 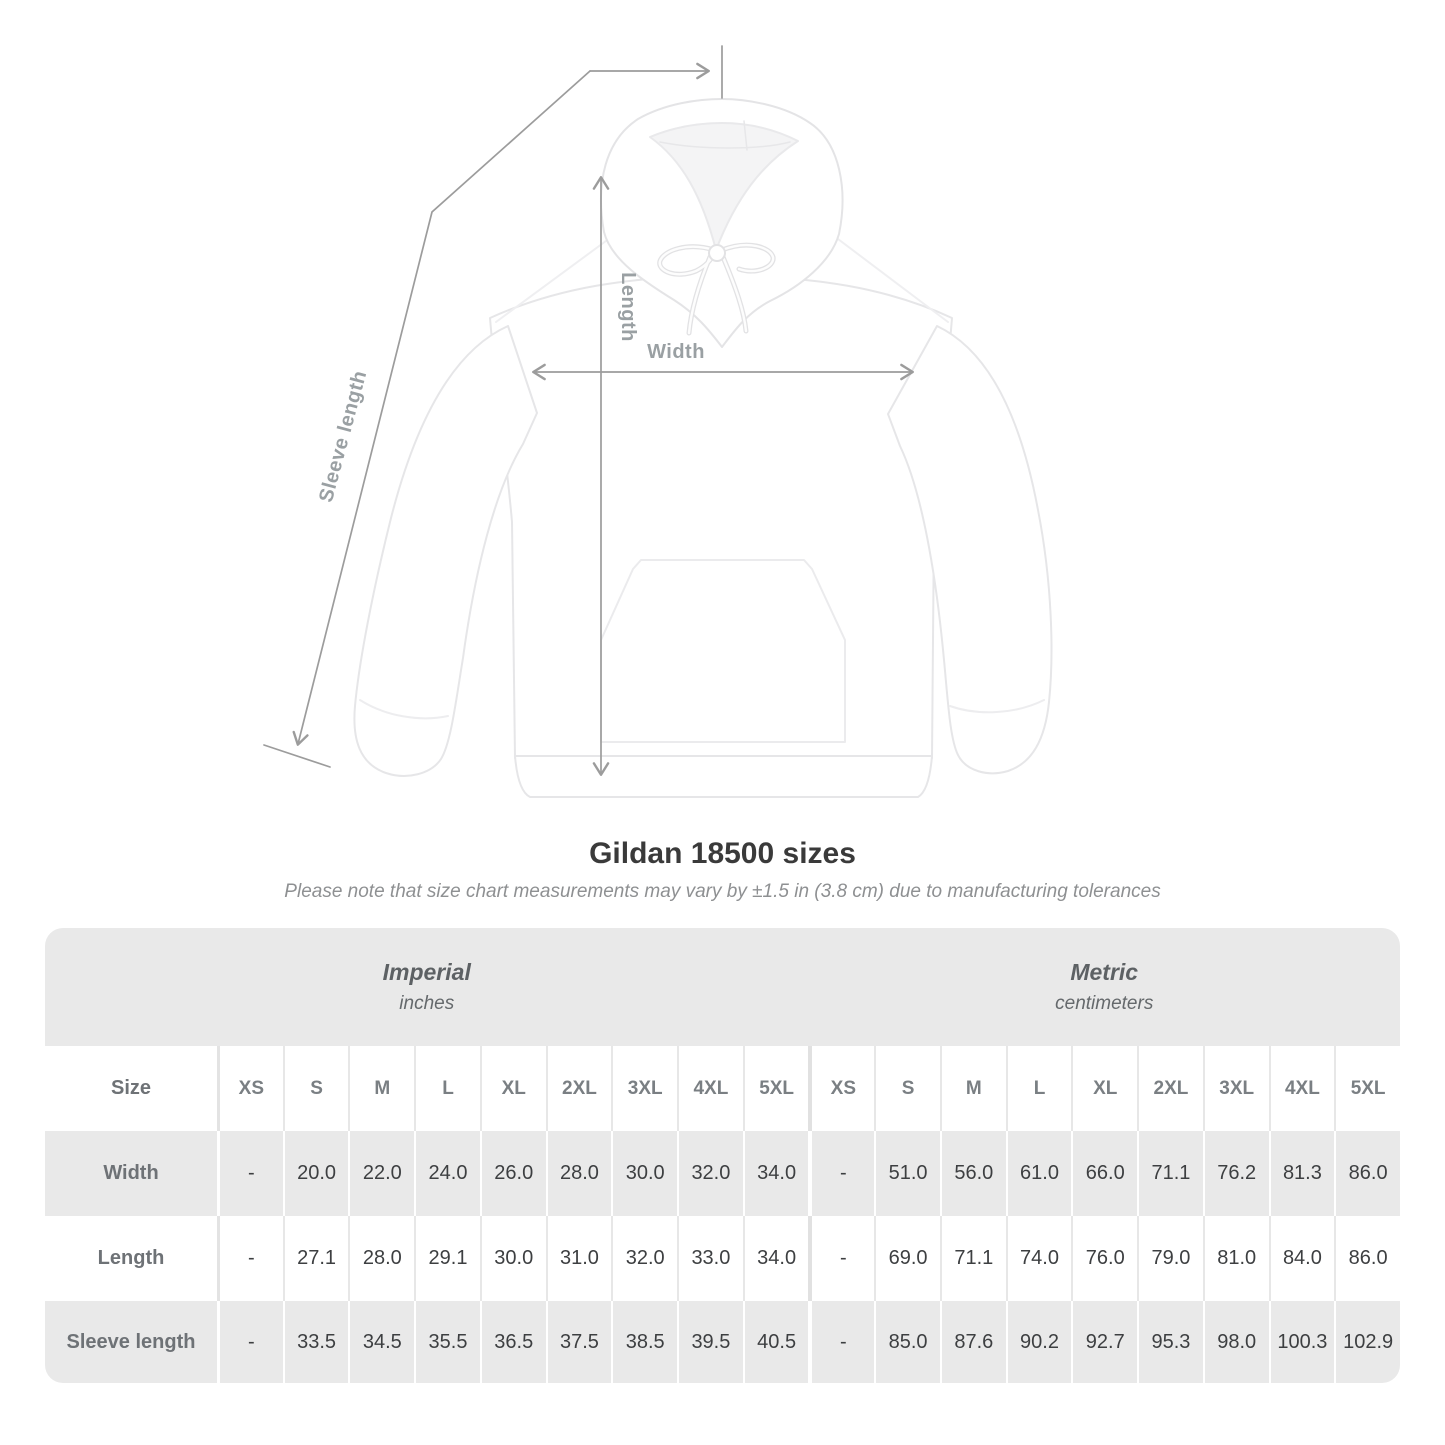 What do you see at coordinates (315, 1342) in the screenshot?
I see `value-cell: 33.5` at bounding box center [315, 1342].